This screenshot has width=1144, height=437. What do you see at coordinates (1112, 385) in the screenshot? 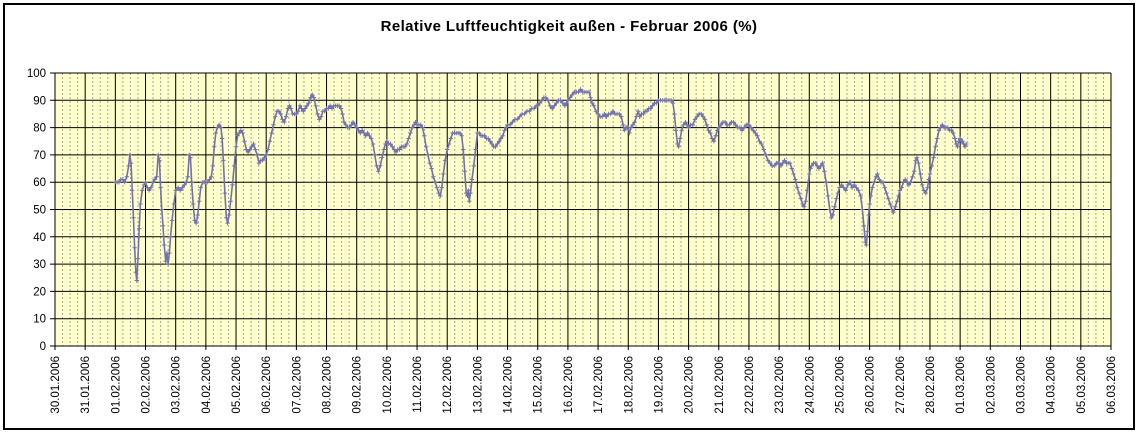
I see `x-tick-label: 06.03.2006` at bounding box center [1112, 385].